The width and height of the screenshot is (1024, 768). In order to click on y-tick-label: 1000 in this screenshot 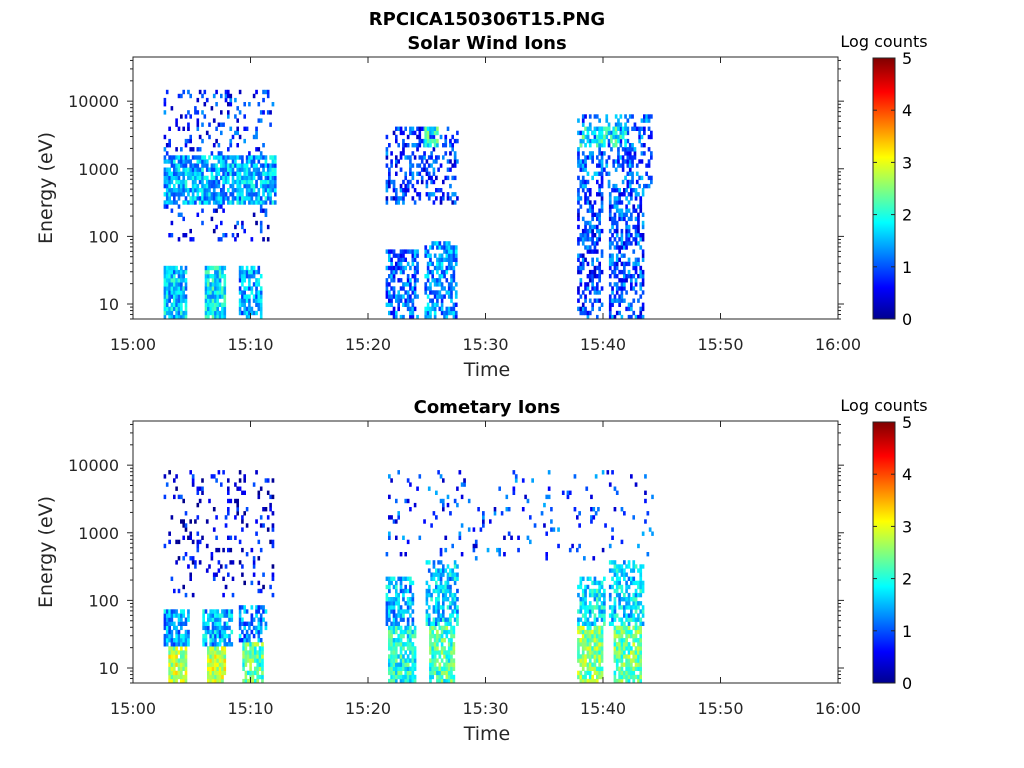, I will do `click(98, 169)`.